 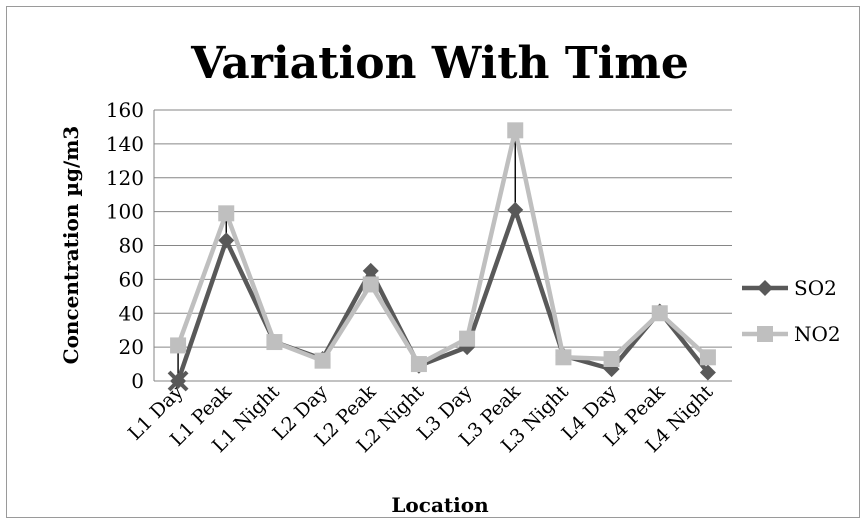 I want to click on x-marker, so click(x=178, y=381).